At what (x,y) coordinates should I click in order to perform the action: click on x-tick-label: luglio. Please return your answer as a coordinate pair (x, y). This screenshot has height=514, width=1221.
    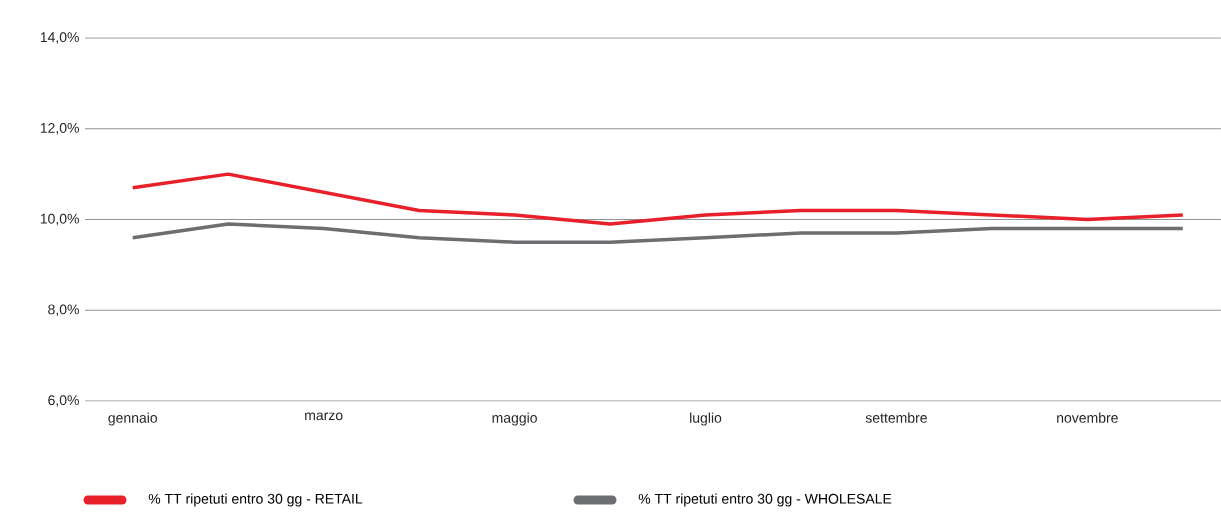
    Looking at the image, I should click on (706, 419).